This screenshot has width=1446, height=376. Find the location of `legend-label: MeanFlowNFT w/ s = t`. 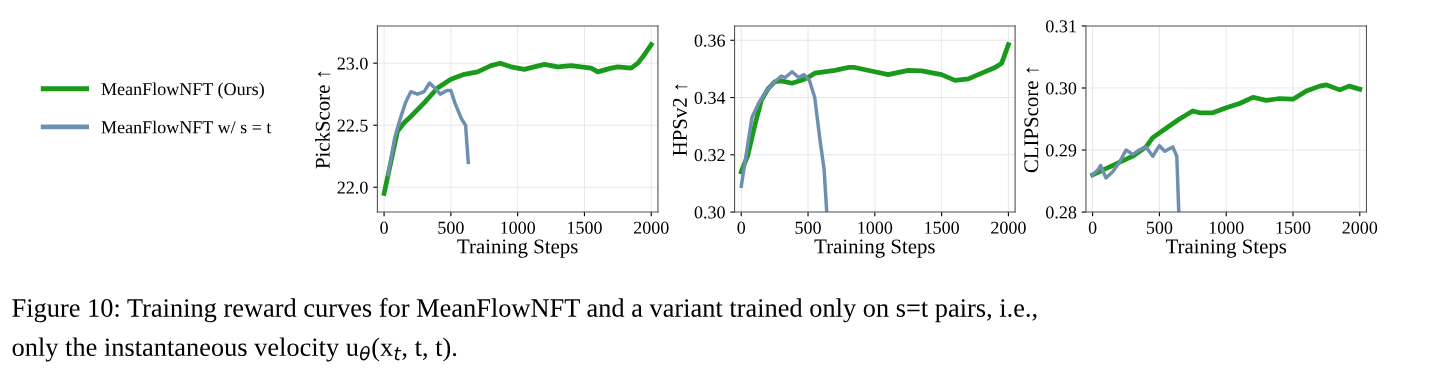

legend-label: MeanFlowNFT w/ s = t is located at coordinates (186, 127).